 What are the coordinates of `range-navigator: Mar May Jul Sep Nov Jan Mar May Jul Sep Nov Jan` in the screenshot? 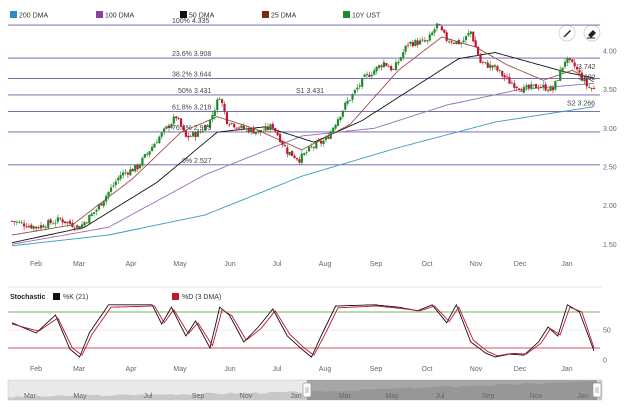 It's located at (305, 390).